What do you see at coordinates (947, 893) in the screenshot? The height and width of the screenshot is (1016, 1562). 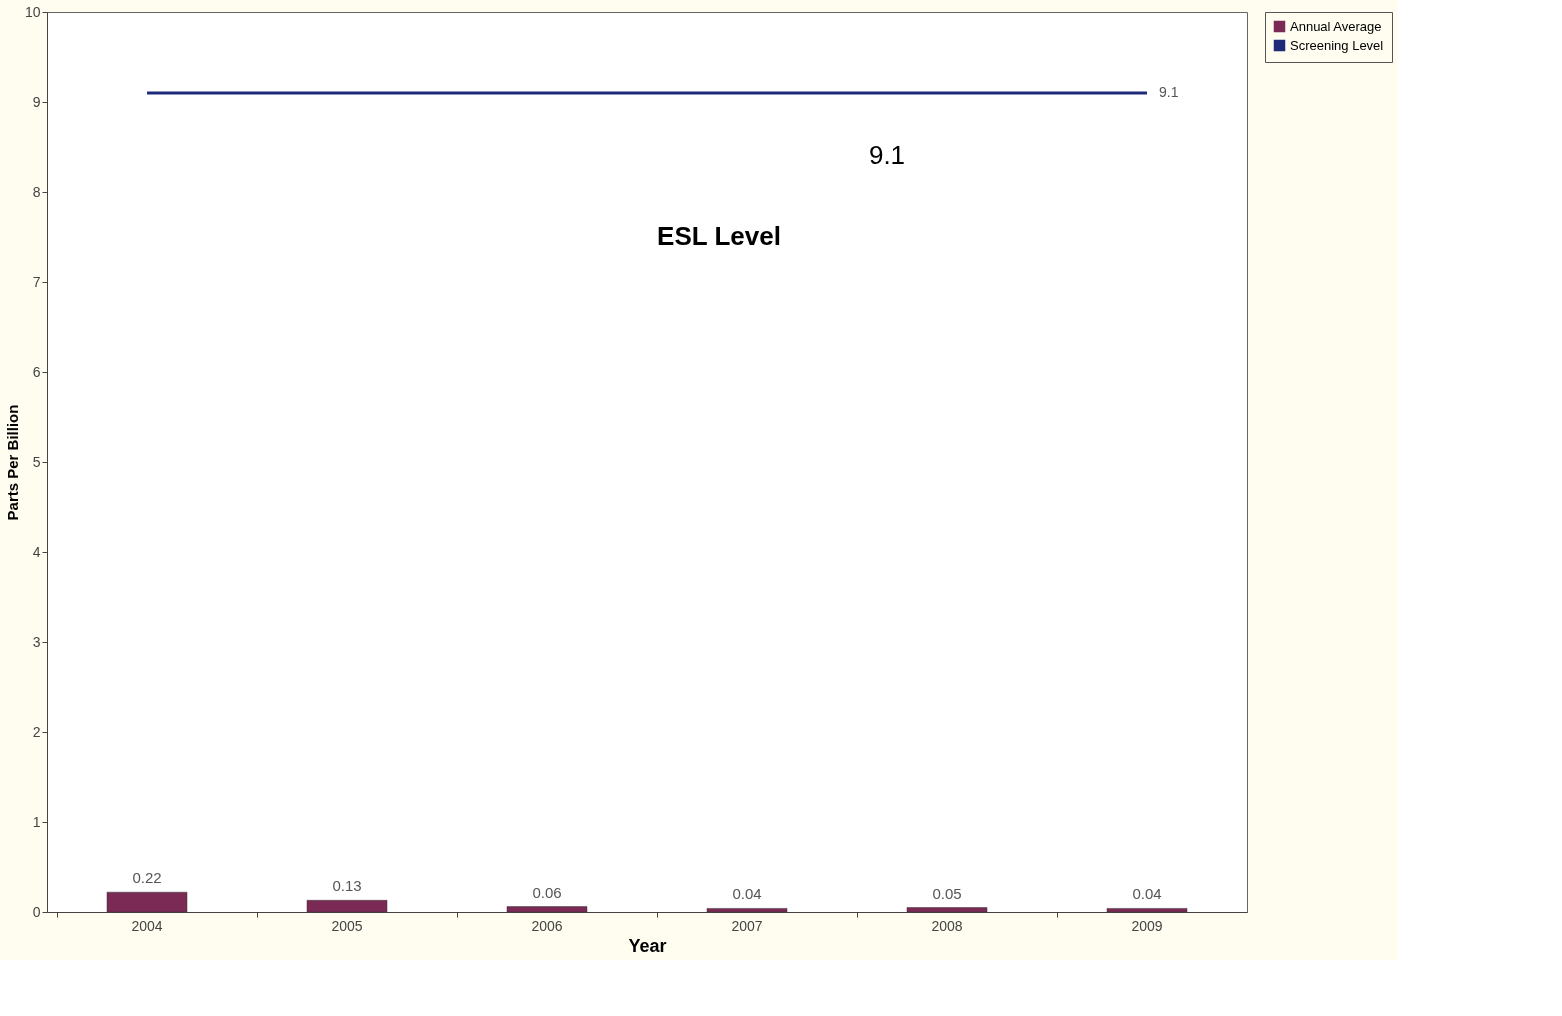 I see `data-label: 0.05` at bounding box center [947, 893].